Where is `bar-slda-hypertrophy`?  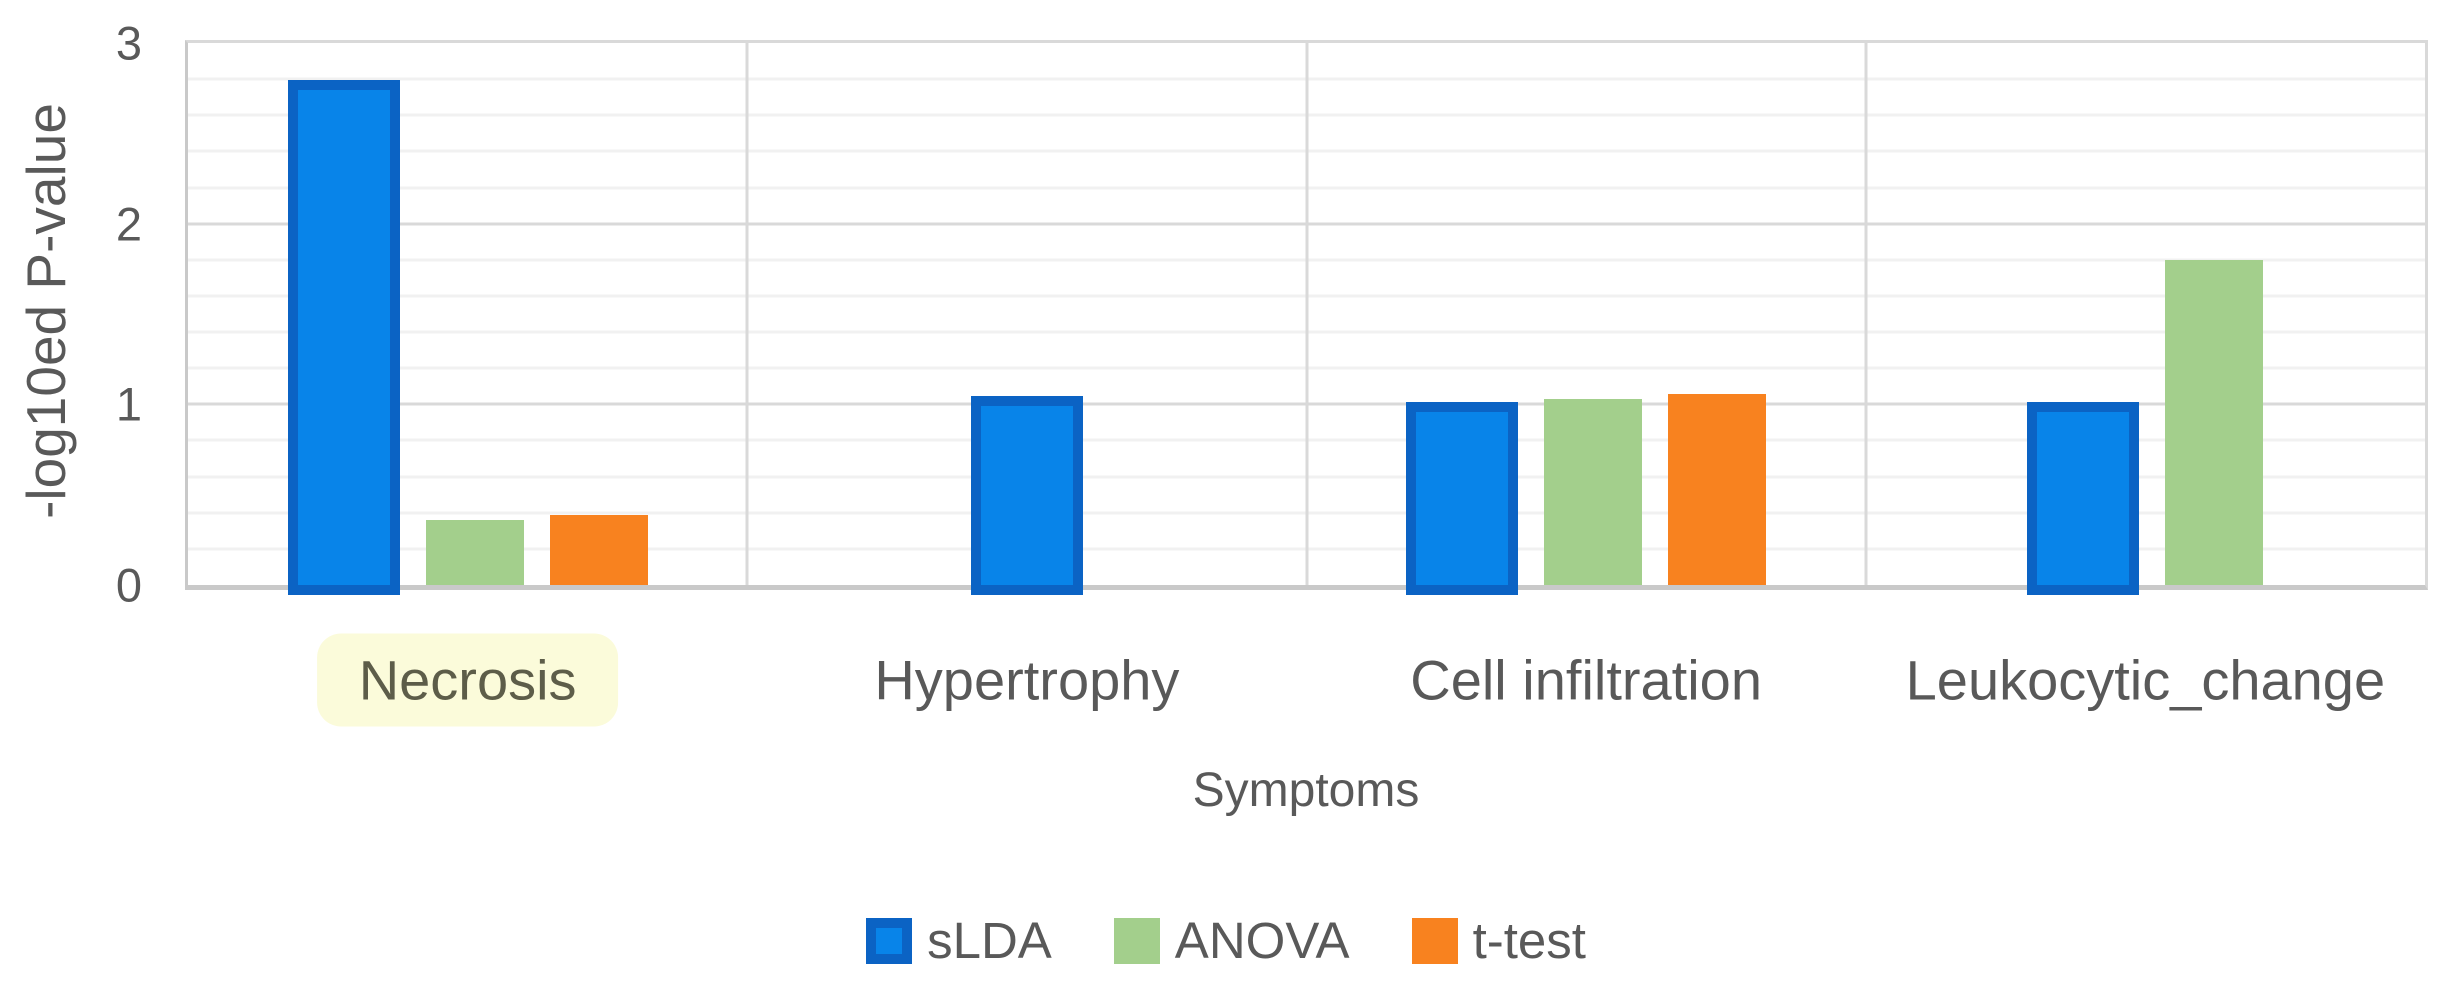 bar-slda-hypertrophy is located at coordinates (1026, 495).